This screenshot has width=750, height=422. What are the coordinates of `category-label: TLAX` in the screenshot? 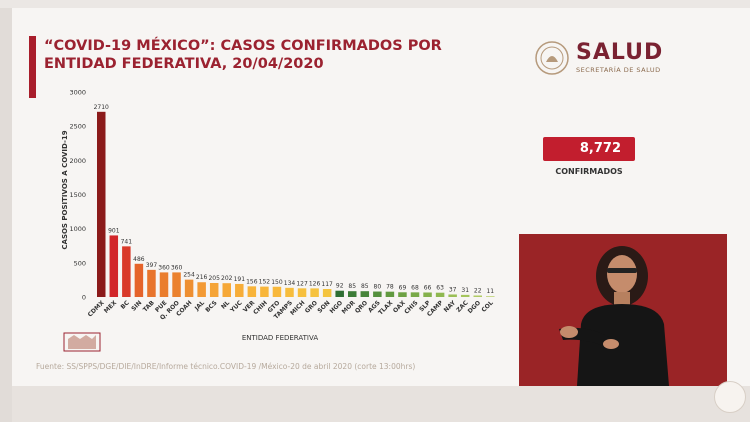 It's located at (385, 307).